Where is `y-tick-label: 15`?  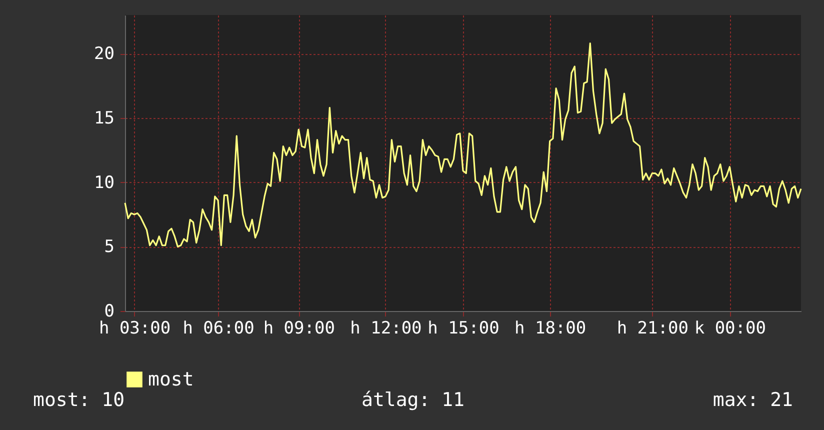
y-tick-label: 15 is located at coordinates (104, 118).